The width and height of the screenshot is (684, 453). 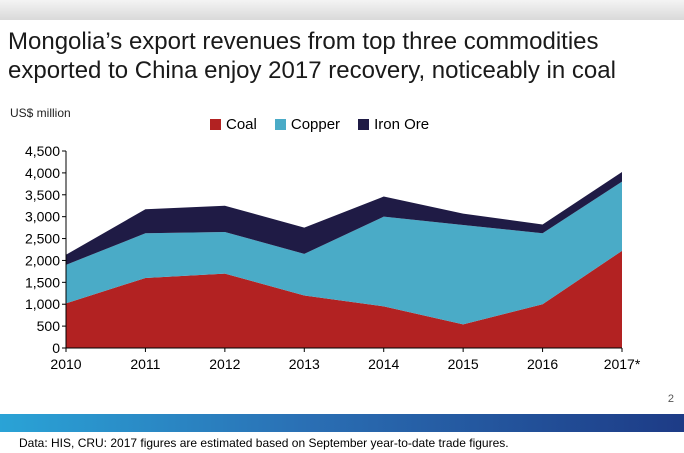 What do you see at coordinates (42, 195) in the screenshot?
I see `y-tick-label: 3,500` at bounding box center [42, 195].